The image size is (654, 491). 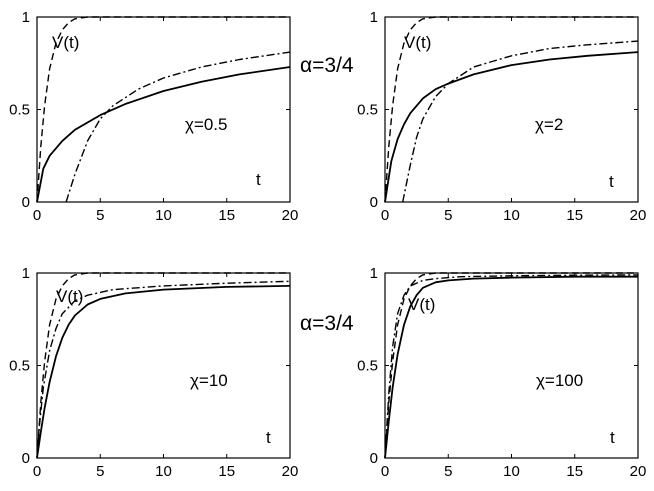 What do you see at coordinates (327, 323) in the screenshot?
I see `alpha-label-bottom: α=3/4` at bounding box center [327, 323].